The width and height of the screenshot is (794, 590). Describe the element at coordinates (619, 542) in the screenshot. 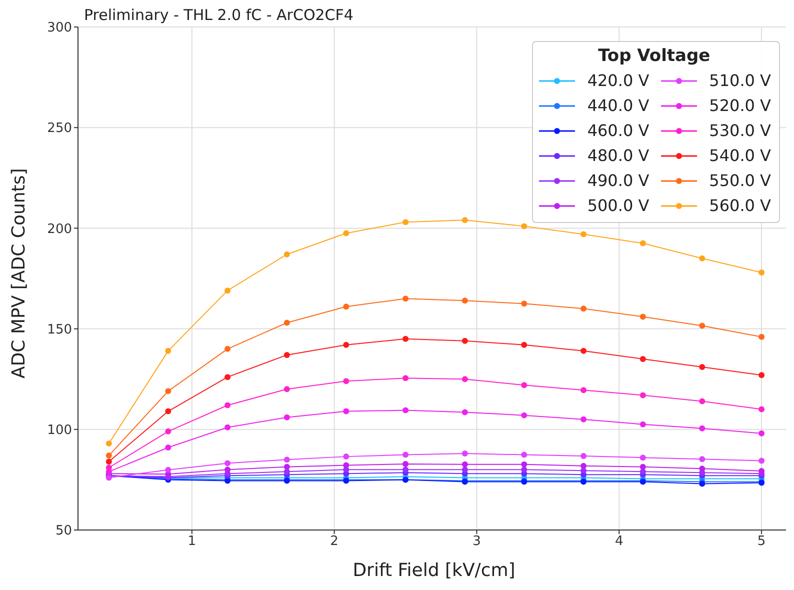

I see `x-tick-label: 4` at that location.